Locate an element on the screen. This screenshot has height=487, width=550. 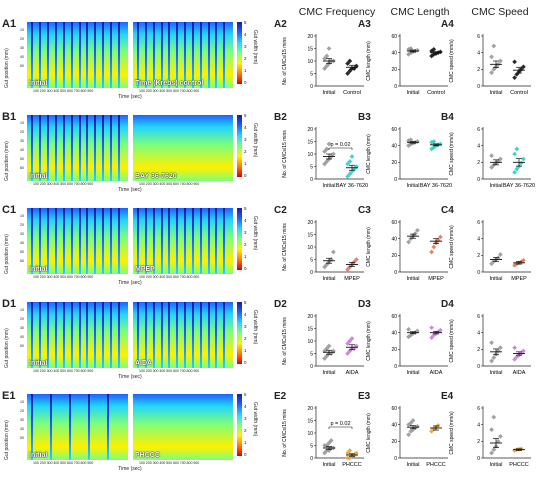
heatmap-panel-label-C: C1 is located at coordinates (9, 210).